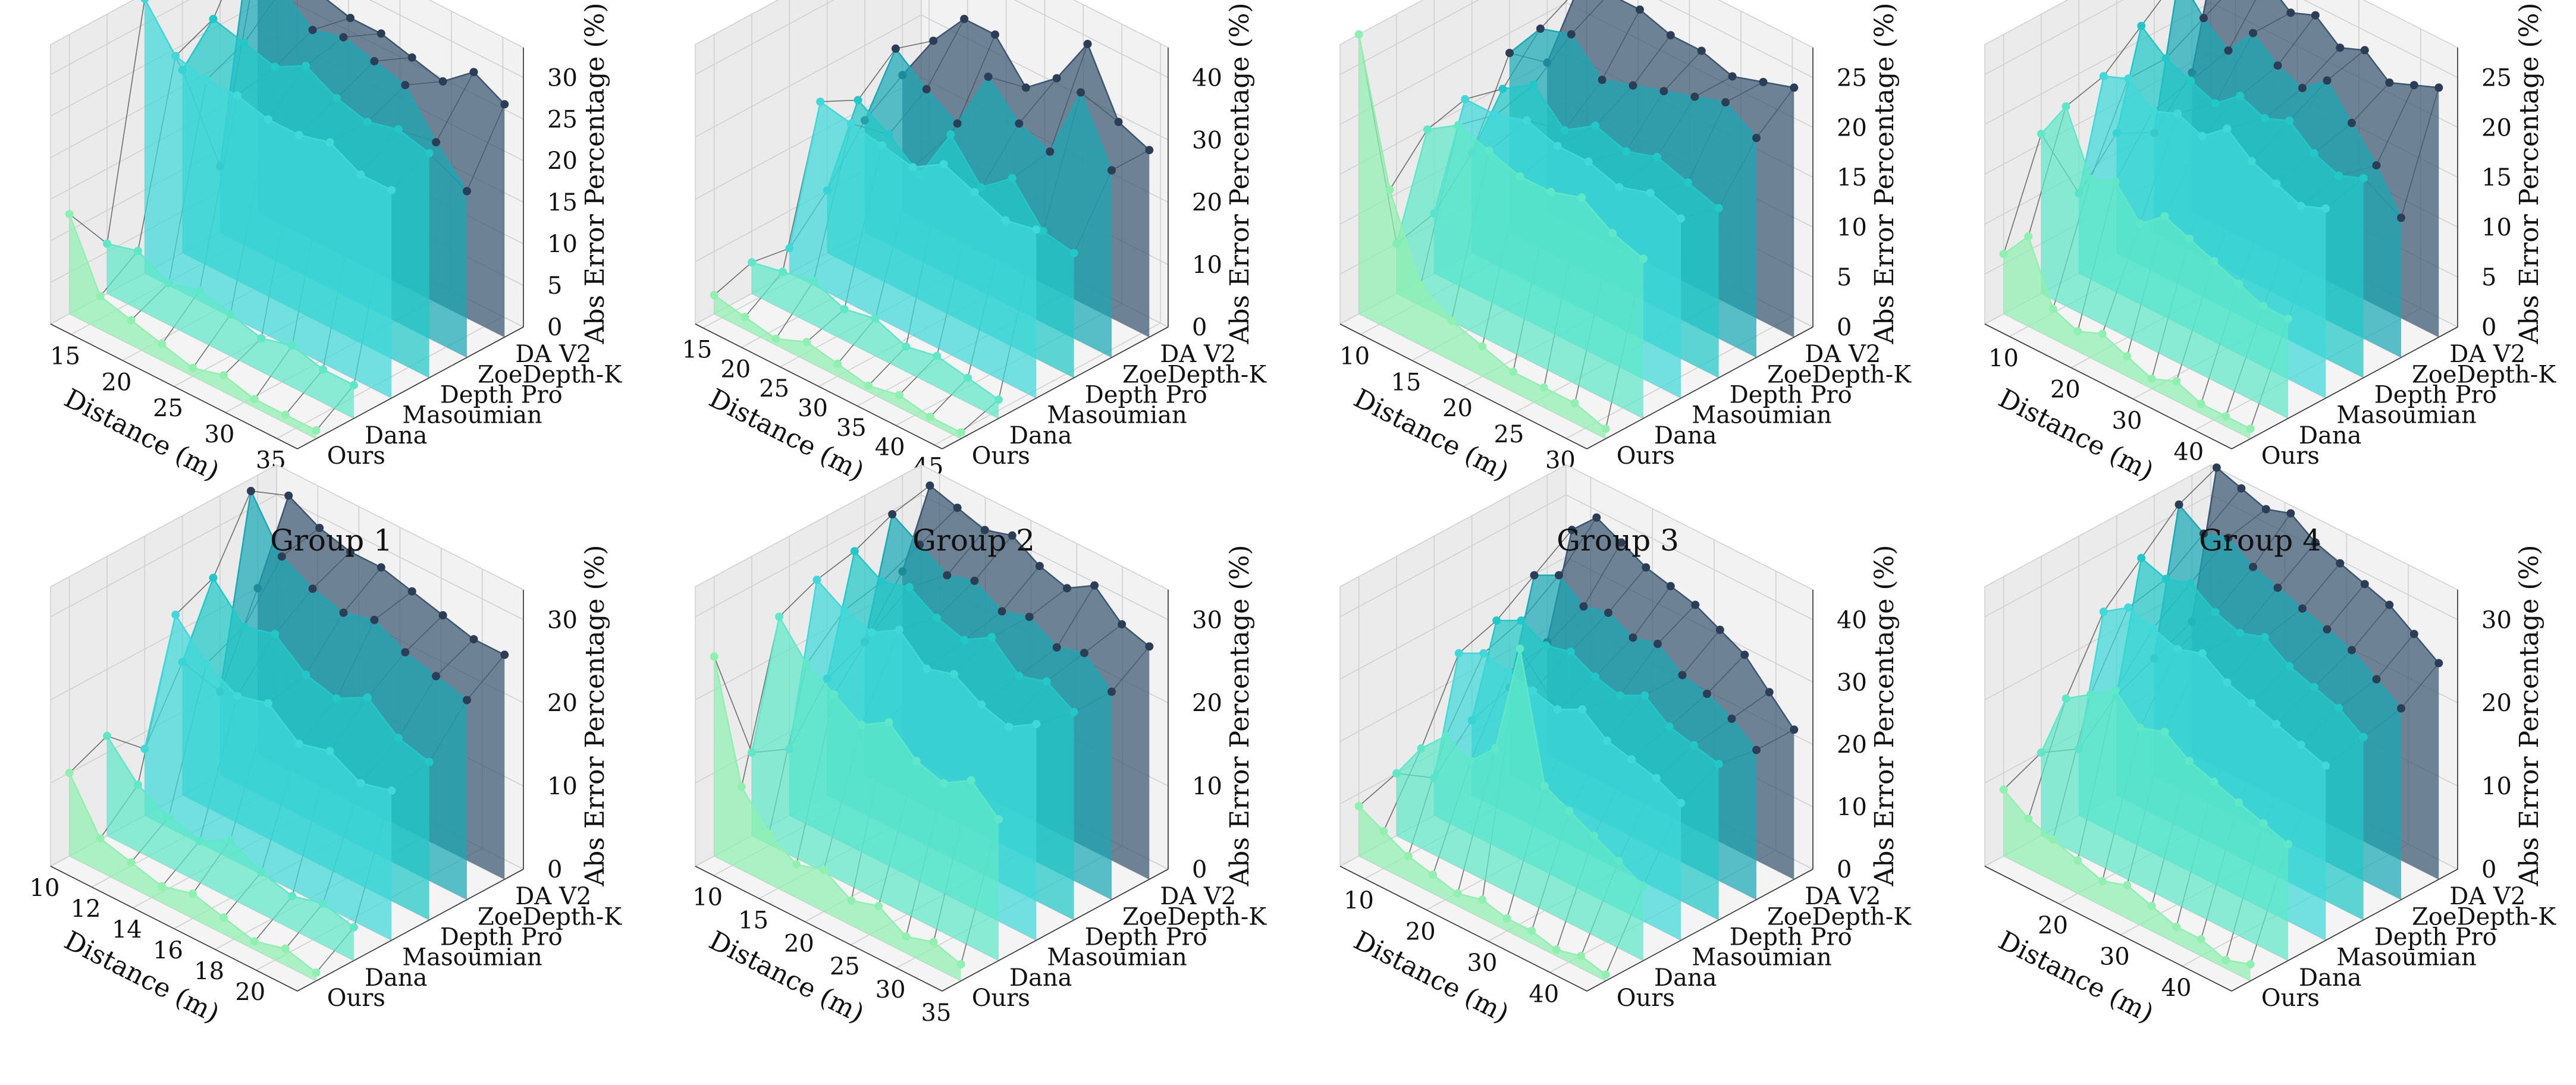 This screenshot has height=1085, width=2576. What do you see at coordinates (1040, 435) in the screenshot?
I see `method-tick-label: Dana` at bounding box center [1040, 435].